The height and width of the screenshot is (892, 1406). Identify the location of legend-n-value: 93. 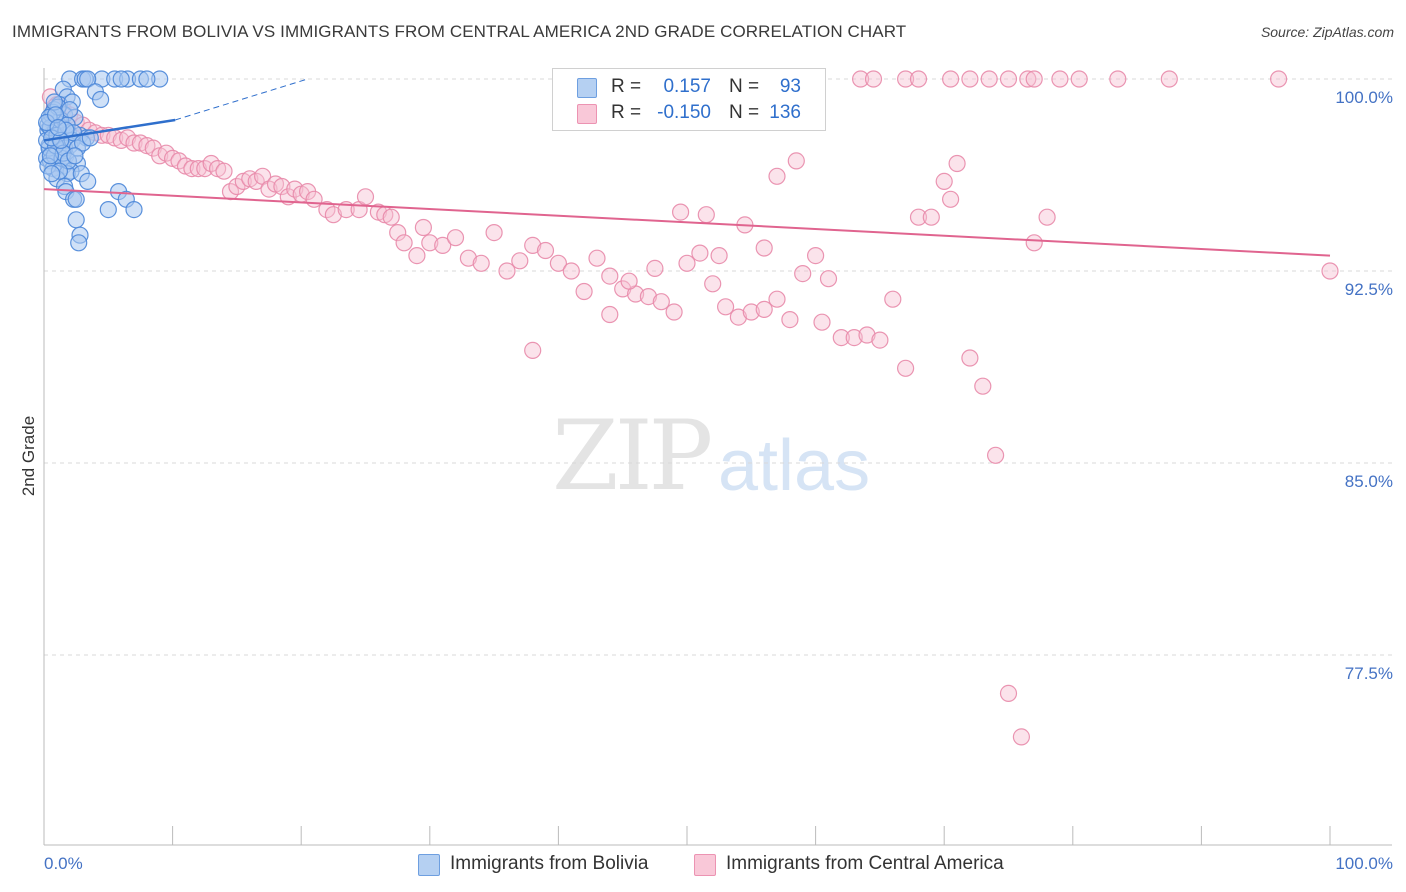
(790, 86).